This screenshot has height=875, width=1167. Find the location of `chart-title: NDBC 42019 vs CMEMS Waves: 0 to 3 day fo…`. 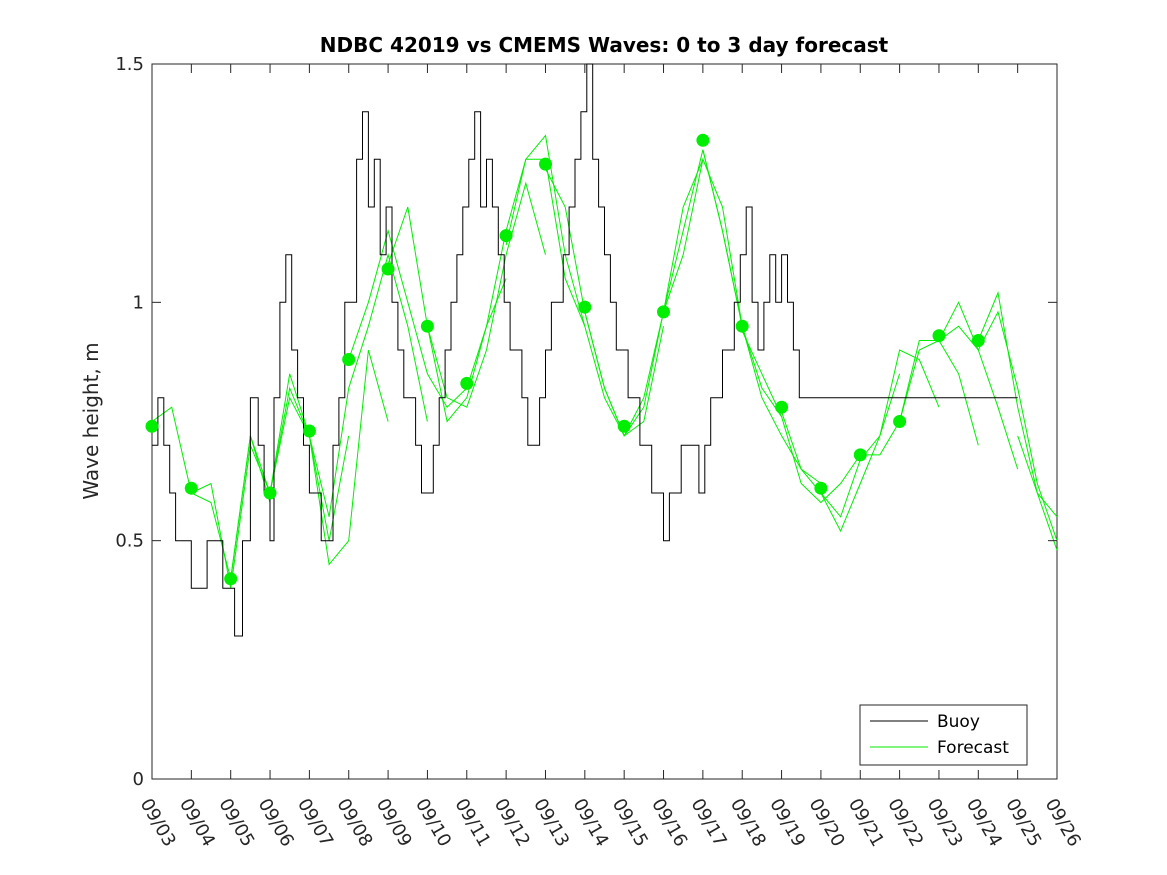

chart-title: NDBC 42019 vs CMEMS Waves: 0 to 3 day fo… is located at coordinates (604, 45).